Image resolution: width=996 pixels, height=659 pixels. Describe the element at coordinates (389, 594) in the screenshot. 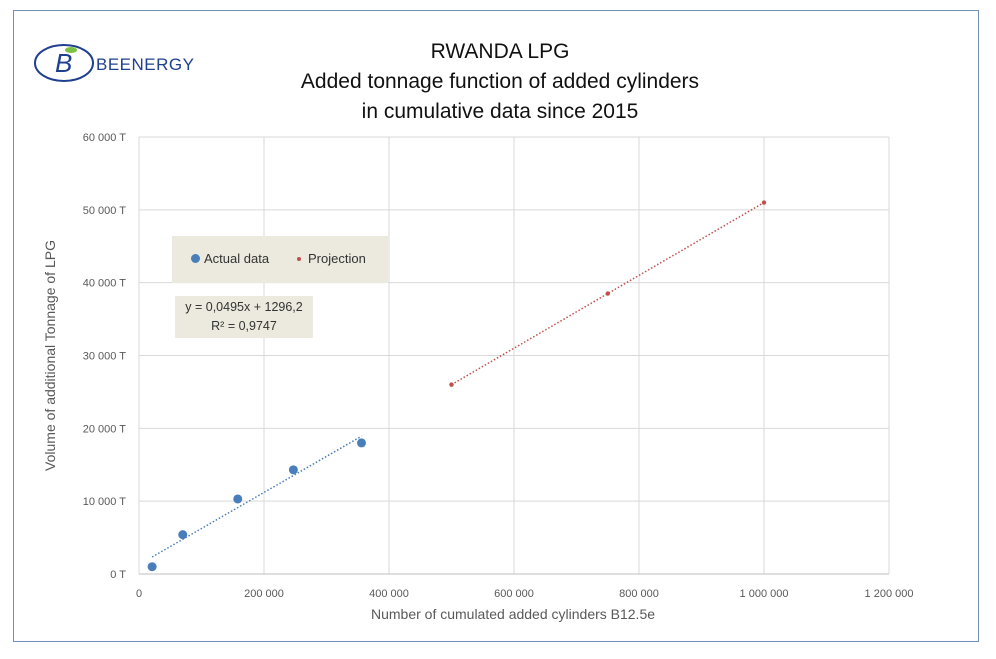

I see `x-tick-label: 400 000` at that location.